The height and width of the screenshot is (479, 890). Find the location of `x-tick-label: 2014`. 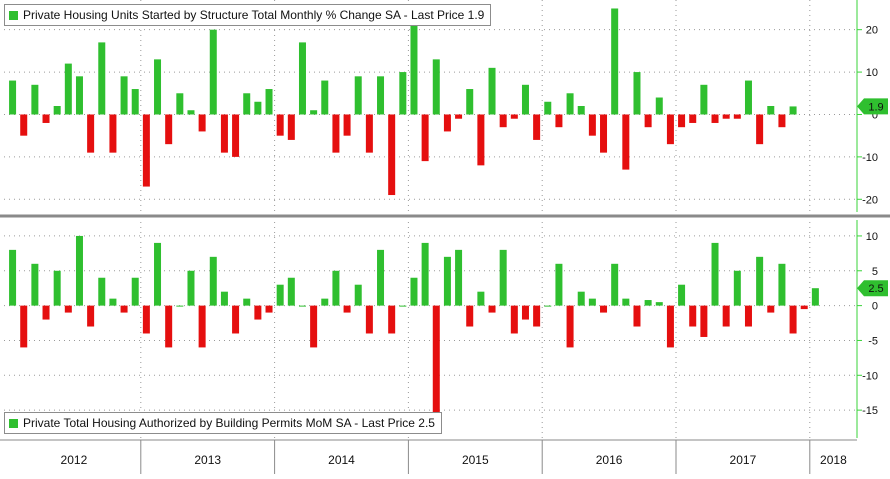

x-tick-label: 2014 is located at coordinates (341, 460).